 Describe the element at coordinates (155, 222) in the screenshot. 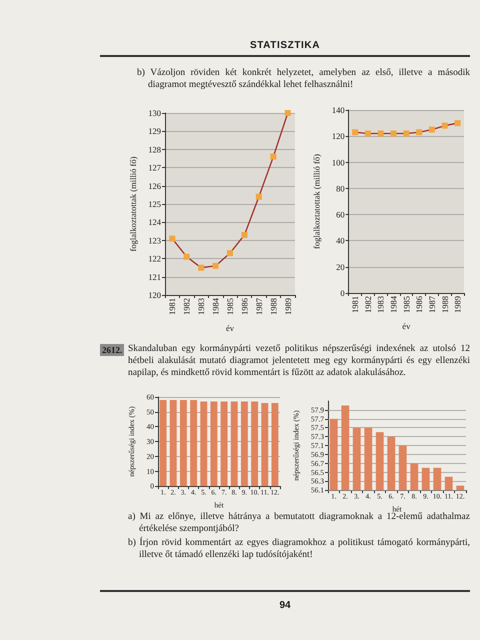

I see `y-tick-label: 124` at that location.